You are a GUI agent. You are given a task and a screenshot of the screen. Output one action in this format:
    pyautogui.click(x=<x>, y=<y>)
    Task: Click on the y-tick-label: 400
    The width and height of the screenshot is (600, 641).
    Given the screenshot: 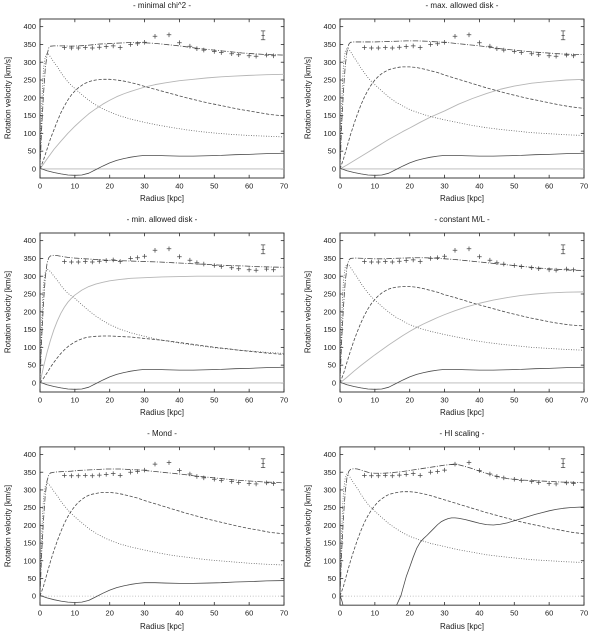 What is the action you would take?
    pyautogui.click(x=330, y=454)
    